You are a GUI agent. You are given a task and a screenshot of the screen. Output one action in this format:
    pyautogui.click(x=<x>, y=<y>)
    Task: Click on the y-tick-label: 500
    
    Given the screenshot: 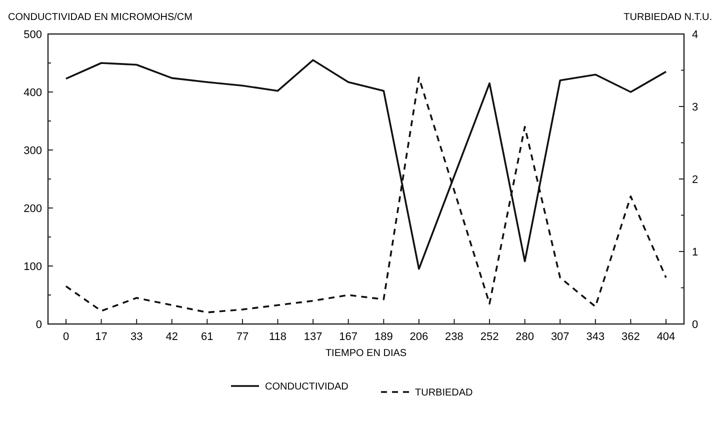 What is the action you would take?
    pyautogui.click(x=33, y=34)
    